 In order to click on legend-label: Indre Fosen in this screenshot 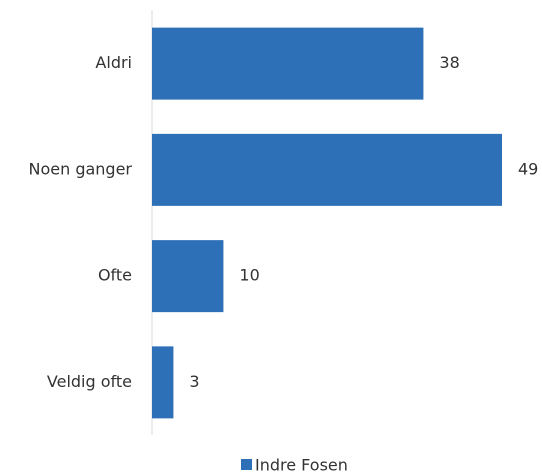, I will do `click(301, 464)`.